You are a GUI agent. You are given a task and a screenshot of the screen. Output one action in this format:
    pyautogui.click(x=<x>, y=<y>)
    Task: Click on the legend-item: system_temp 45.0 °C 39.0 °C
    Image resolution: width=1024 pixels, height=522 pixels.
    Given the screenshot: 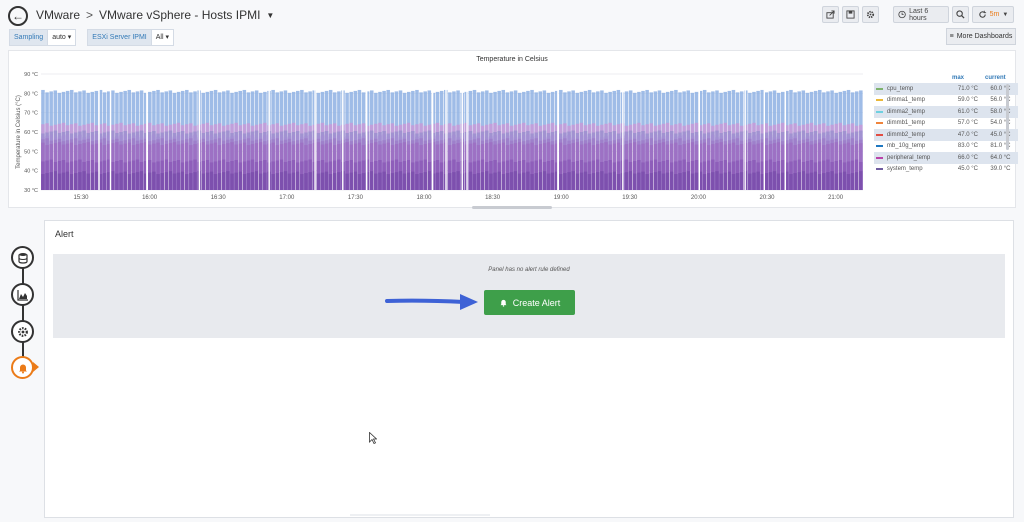 What is the action you would take?
    pyautogui.click(x=946, y=170)
    